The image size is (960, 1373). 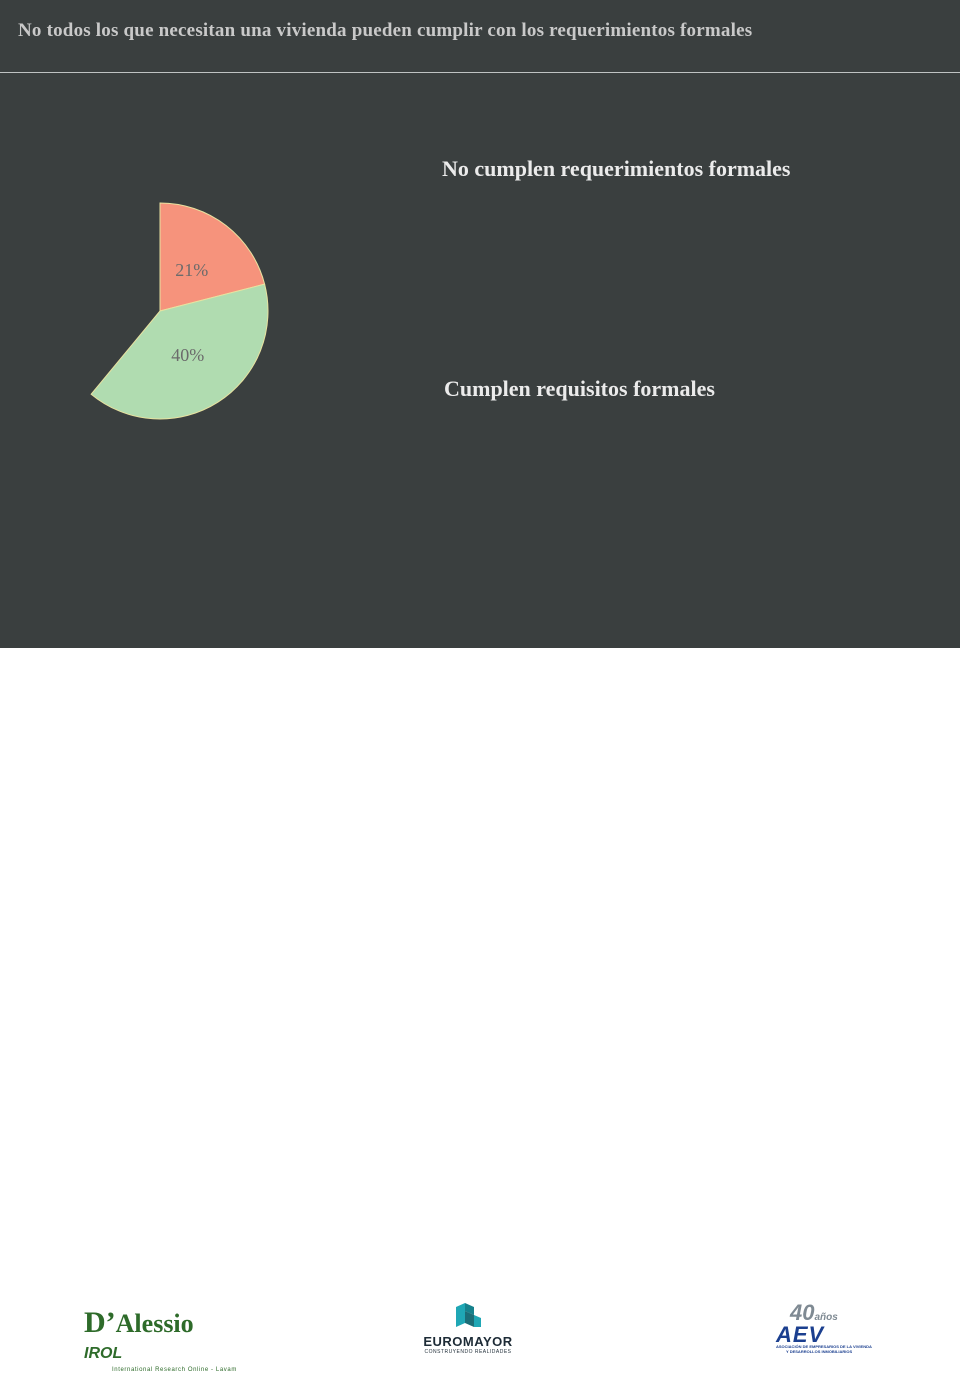 I want to click on aev-anos: años, so click(x=825, y=1317).